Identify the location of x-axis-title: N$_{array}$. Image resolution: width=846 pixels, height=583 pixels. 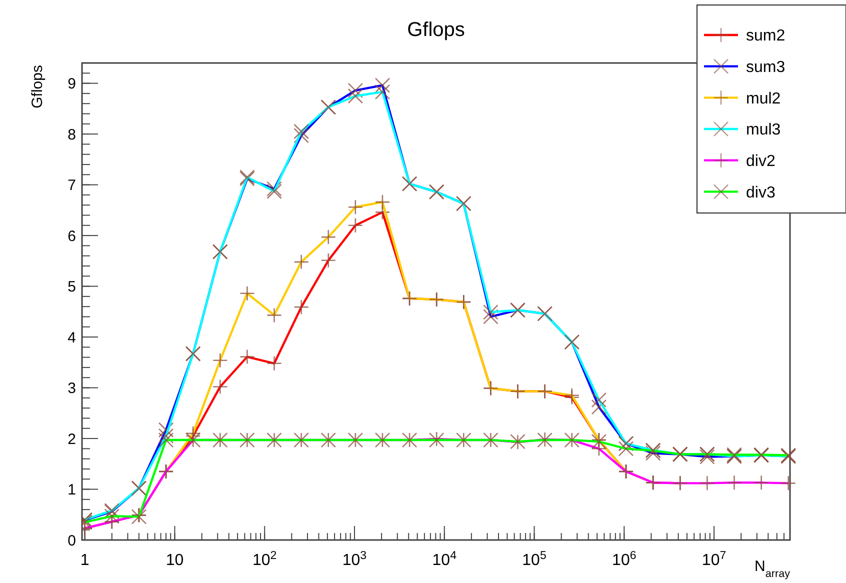
(772, 569).